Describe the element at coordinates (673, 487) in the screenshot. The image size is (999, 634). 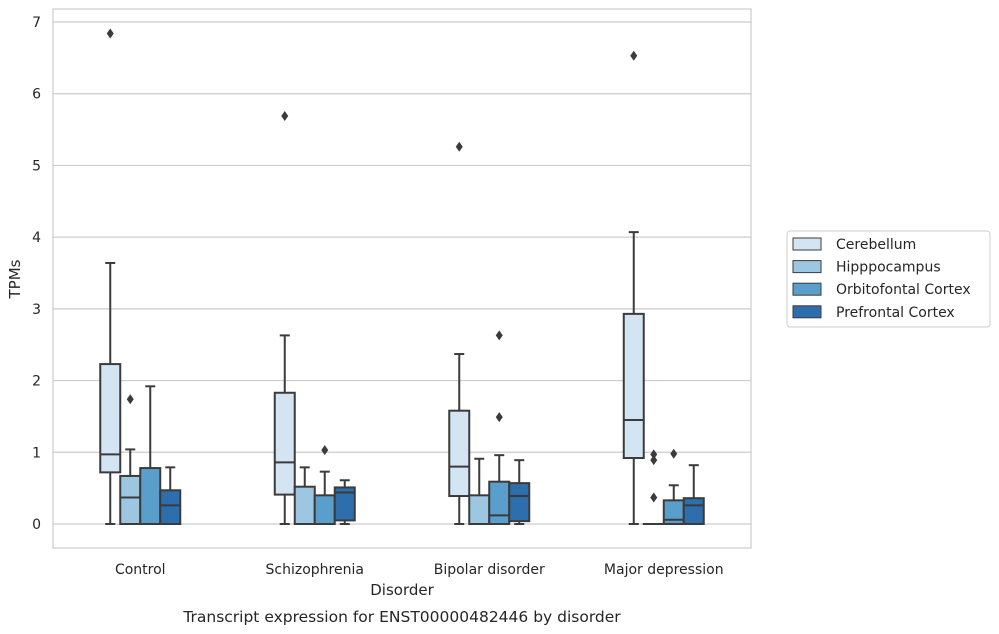
I see `box-orbitofontal-cortex-major-depression` at that location.